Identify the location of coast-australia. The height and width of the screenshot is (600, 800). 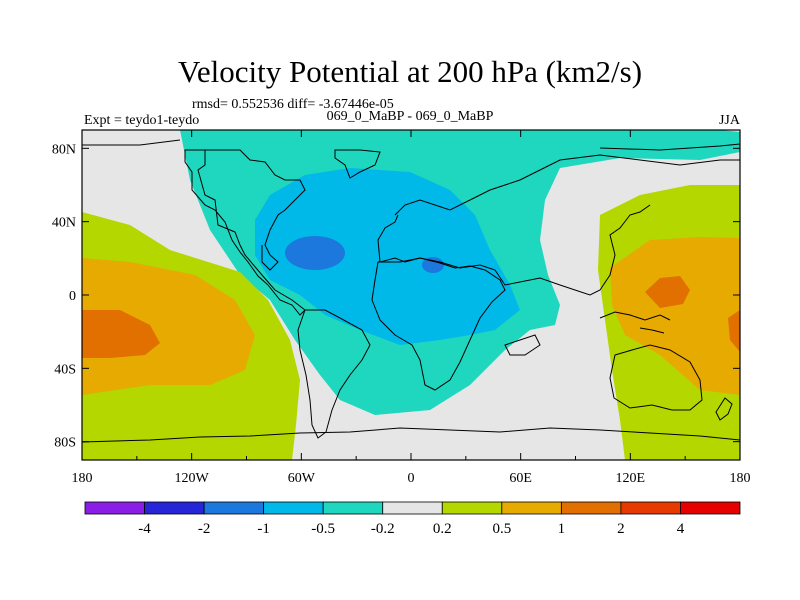
(656, 377).